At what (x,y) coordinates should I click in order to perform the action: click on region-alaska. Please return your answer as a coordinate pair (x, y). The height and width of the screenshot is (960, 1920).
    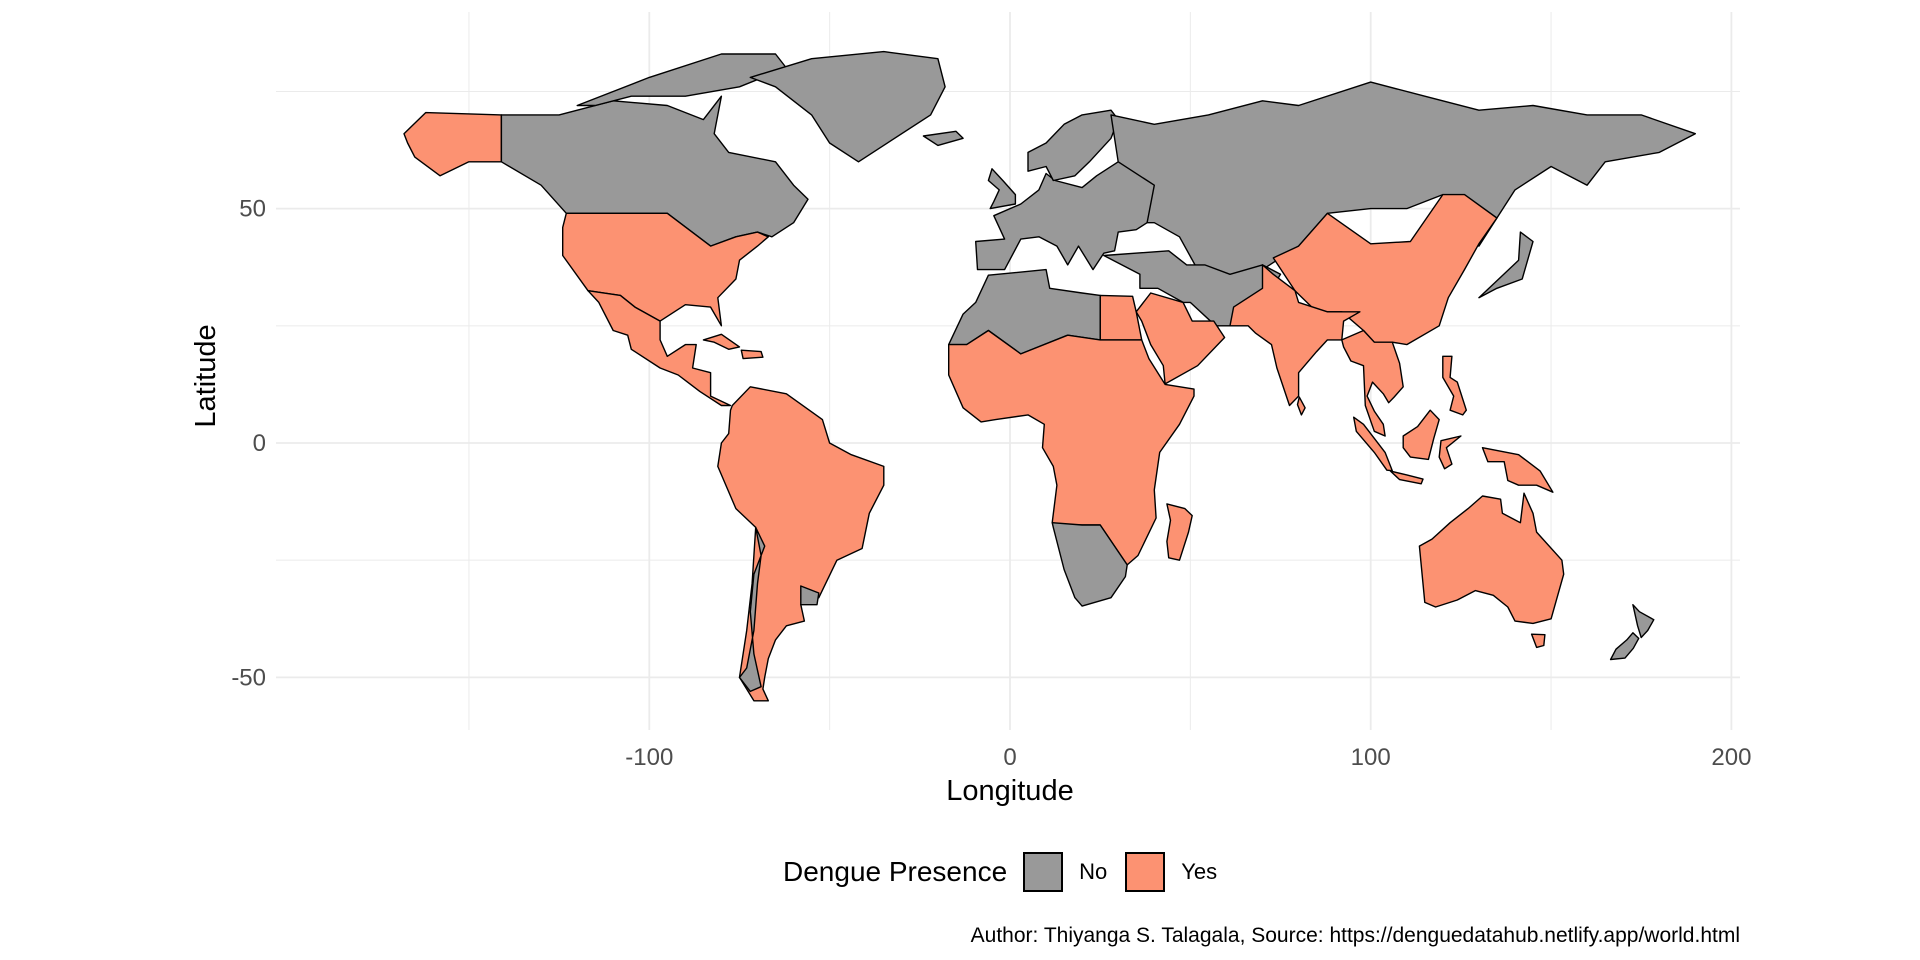
    Looking at the image, I should click on (453, 144).